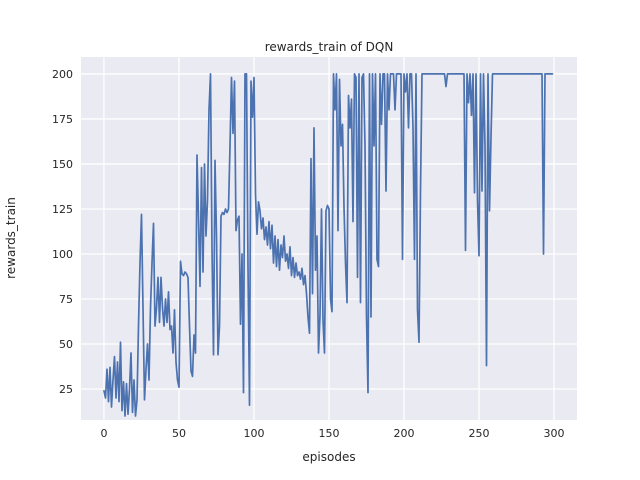 This screenshot has width=640, height=480. I want to click on chart-title: rewards_train of DQN, so click(329, 47).